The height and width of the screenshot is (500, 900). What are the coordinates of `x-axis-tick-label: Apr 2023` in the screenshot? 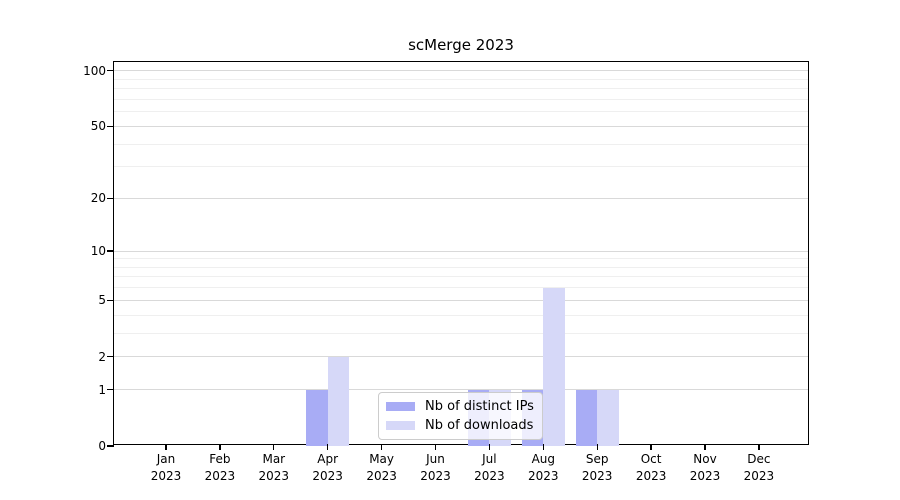 It's located at (328, 467).